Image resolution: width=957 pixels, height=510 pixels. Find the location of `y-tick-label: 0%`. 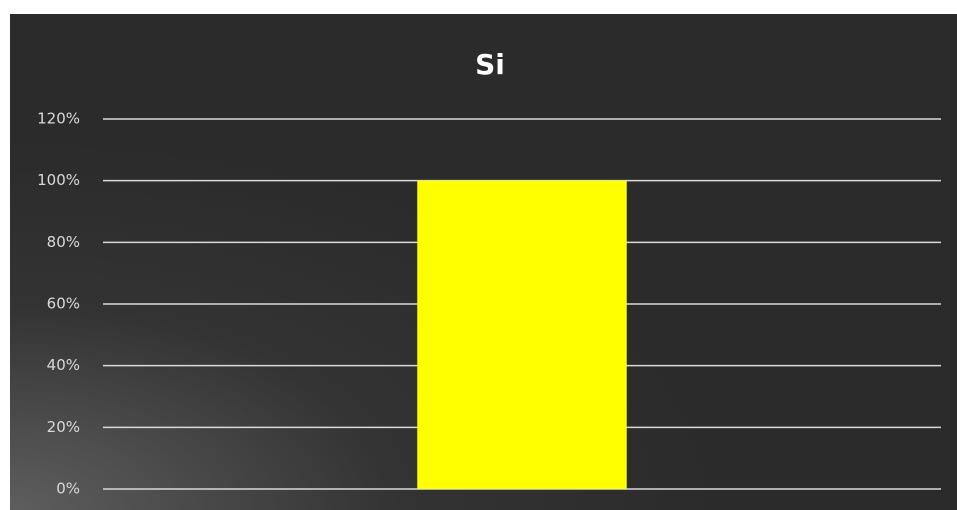

y-tick-label: 0% is located at coordinates (68, 489).